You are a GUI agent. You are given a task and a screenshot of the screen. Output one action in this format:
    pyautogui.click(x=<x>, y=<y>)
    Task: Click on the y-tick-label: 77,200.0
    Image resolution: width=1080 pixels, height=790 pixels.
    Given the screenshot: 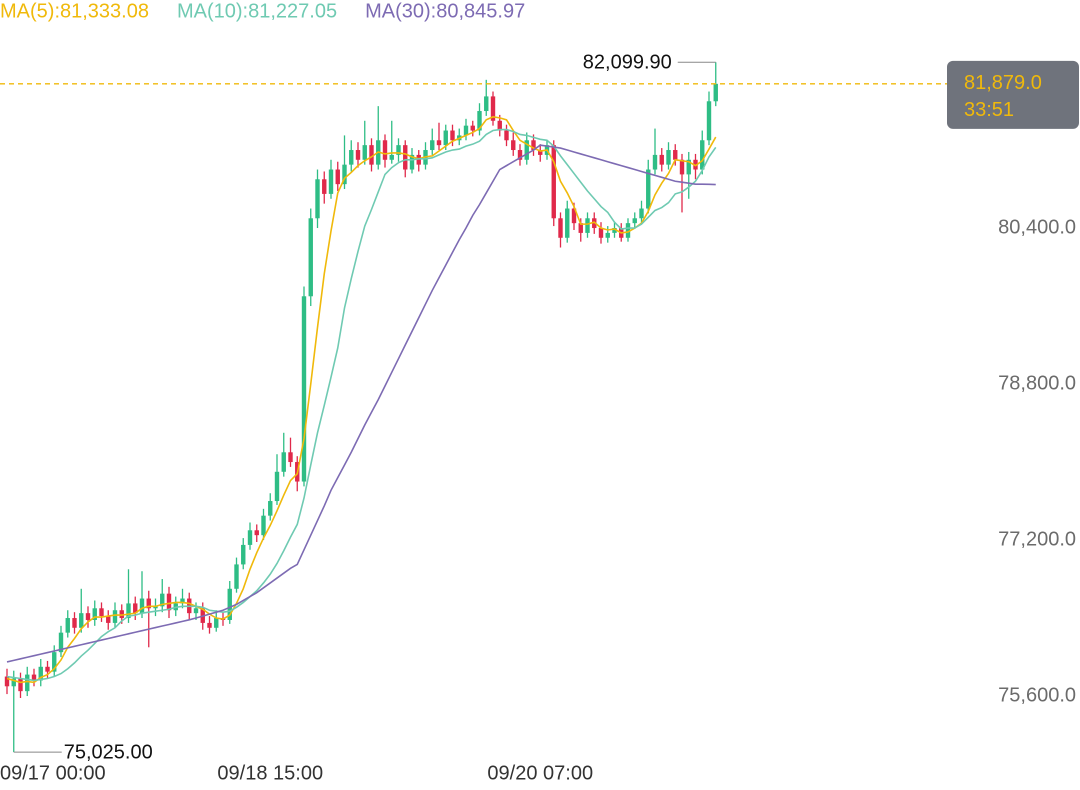 What is the action you would take?
    pyautogui.click(x=1037, y=539)
    